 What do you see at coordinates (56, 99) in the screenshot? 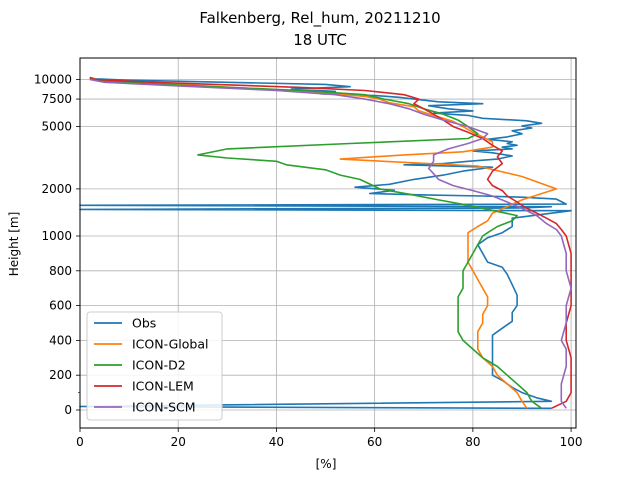
I see `y-tick-label: 7500` at bounding box center [56, 99].